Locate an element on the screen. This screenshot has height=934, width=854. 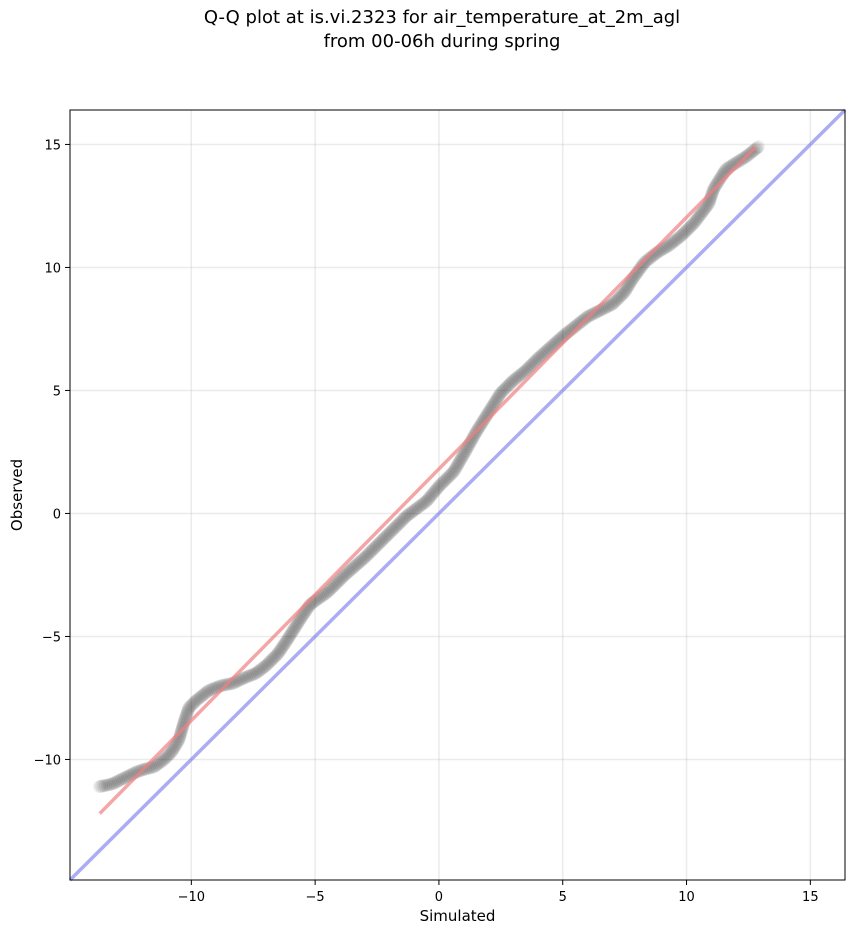
y-tick-label: −10 is located at coordinates (47, 760).